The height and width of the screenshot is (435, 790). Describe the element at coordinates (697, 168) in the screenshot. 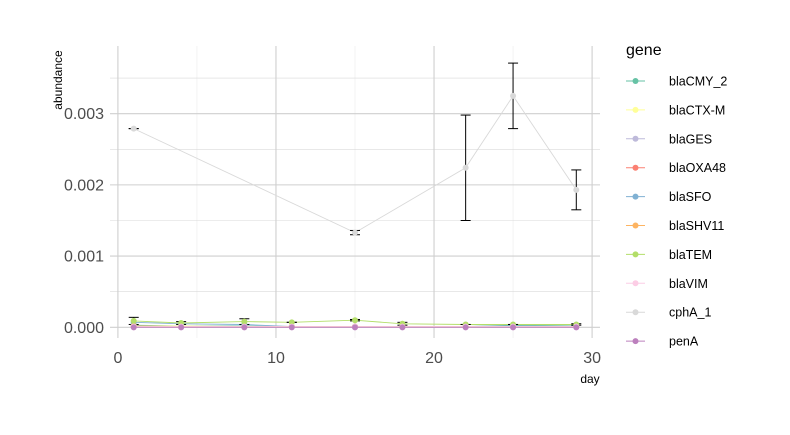

I see `legend-item-label: blaOXA48` at that location.